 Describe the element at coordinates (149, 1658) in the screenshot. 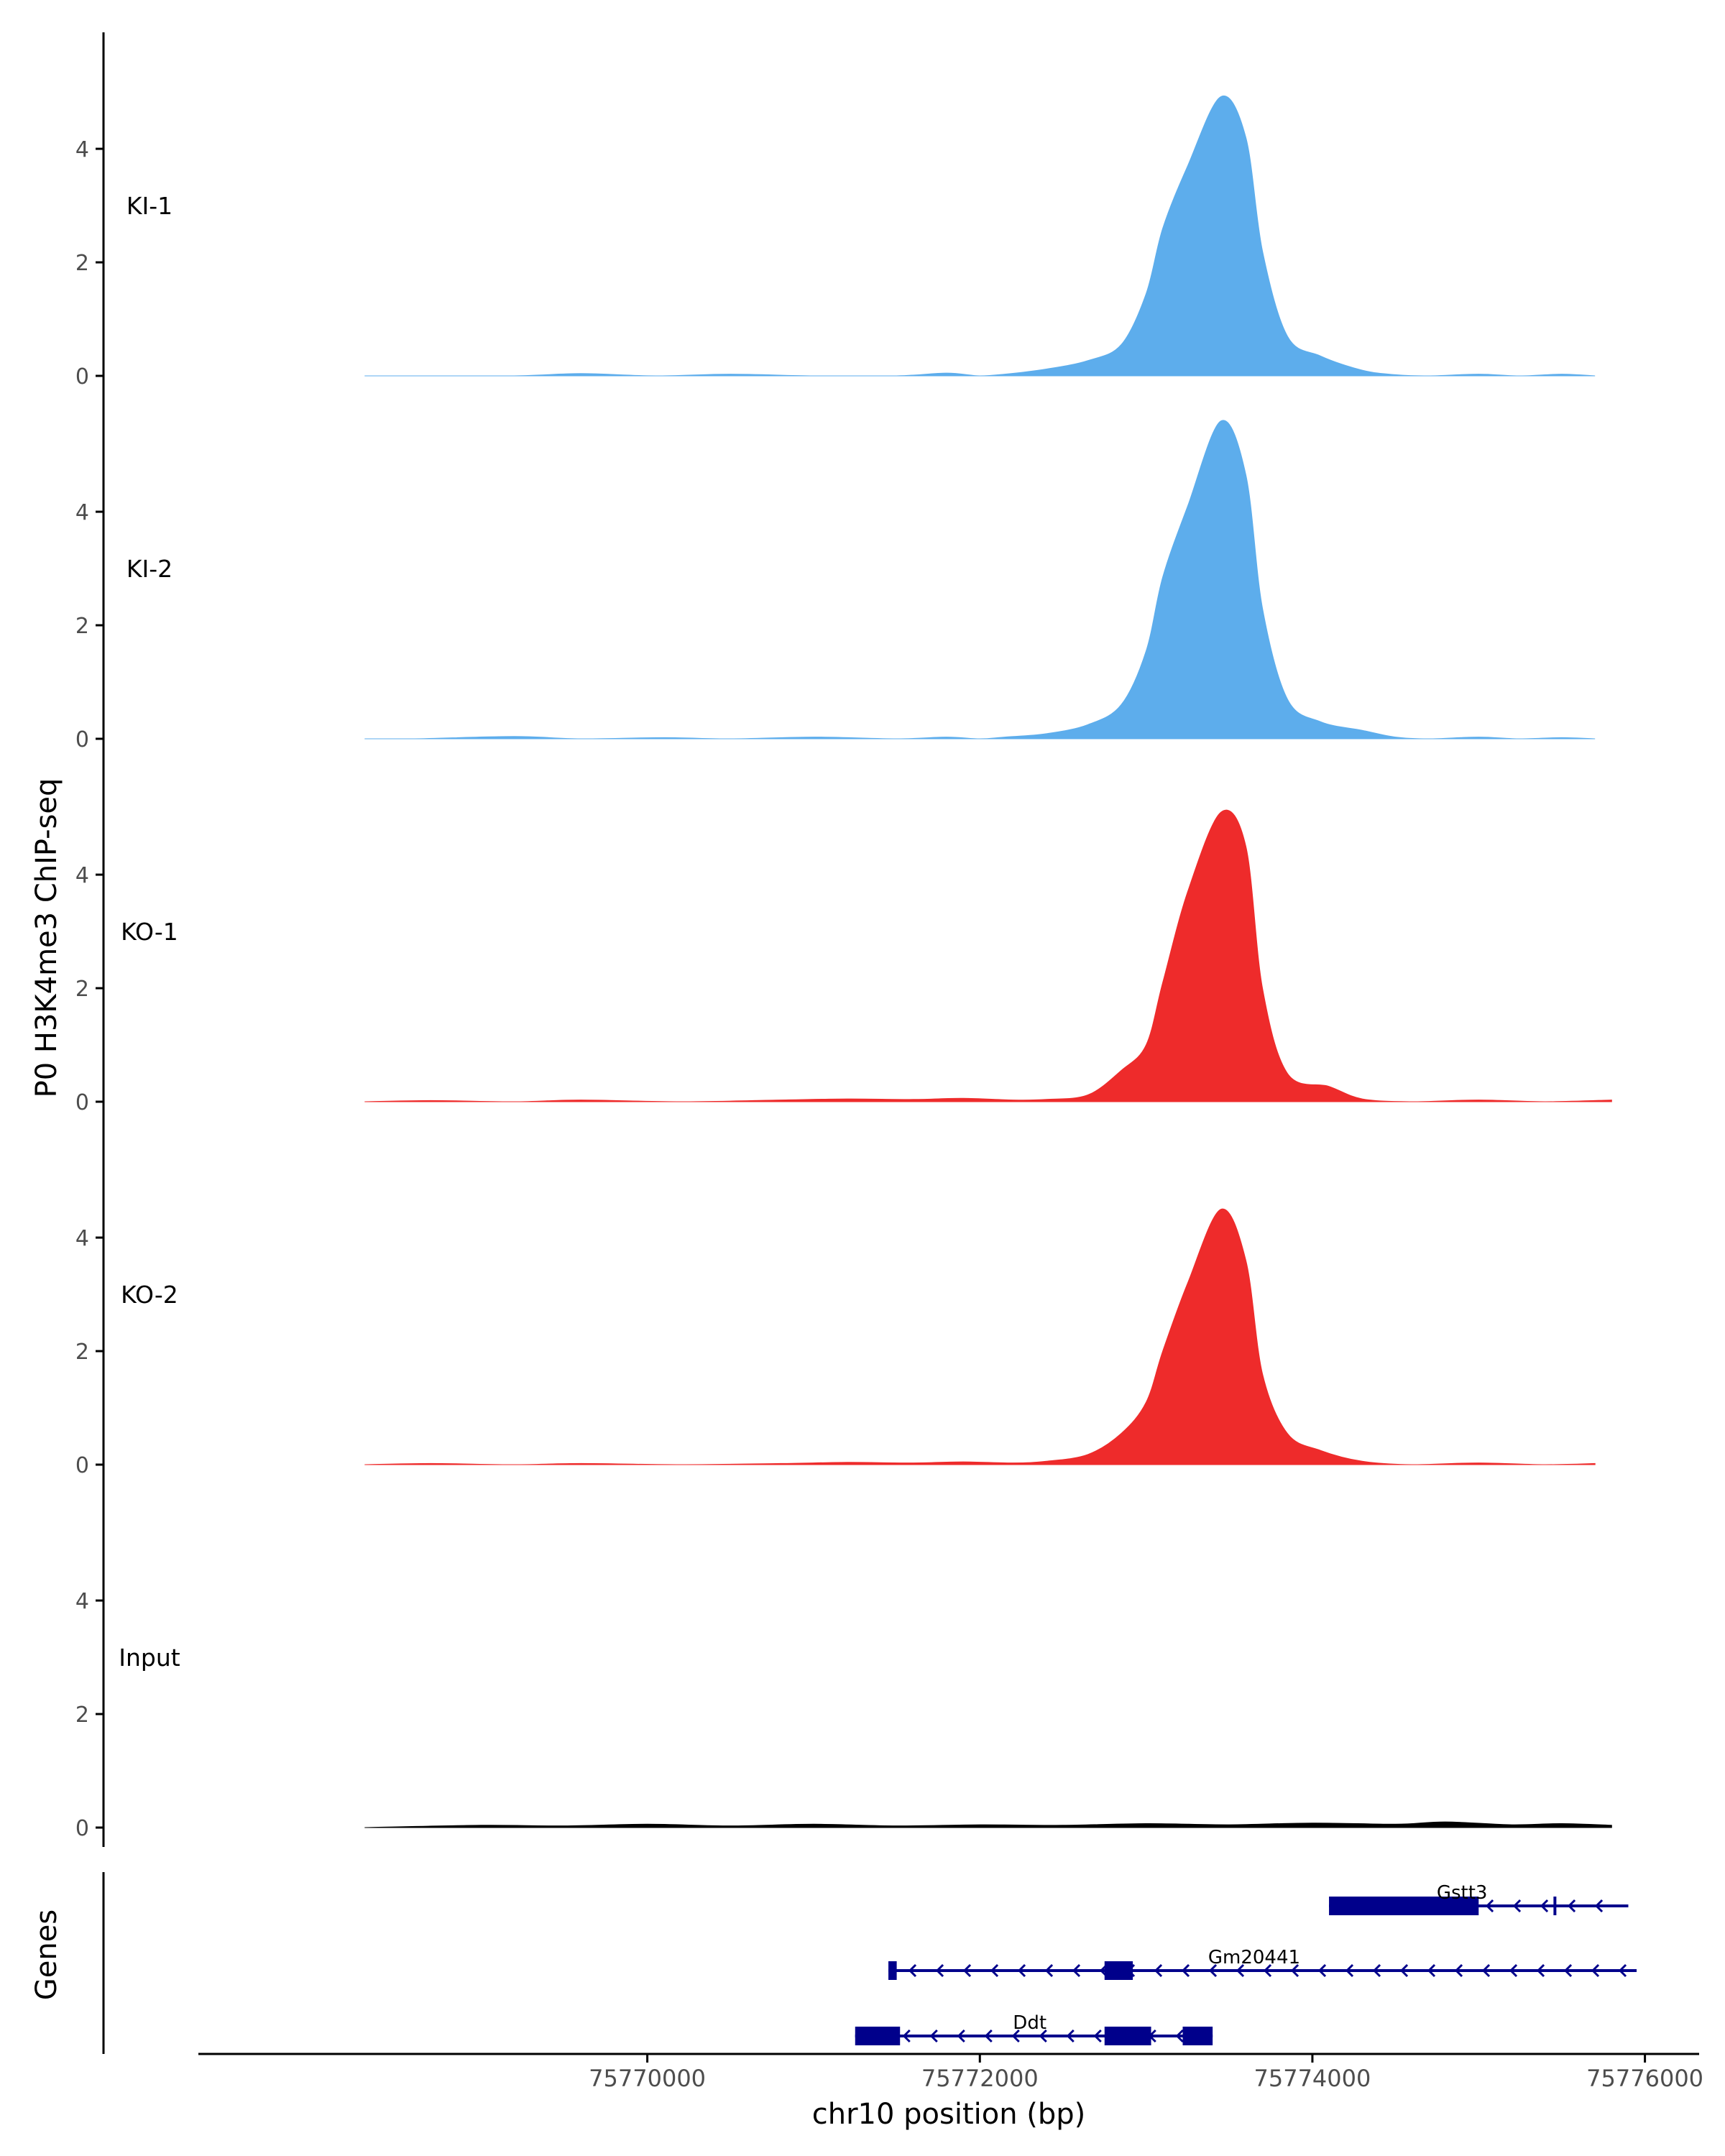

I see `track-label: Input` at that location.